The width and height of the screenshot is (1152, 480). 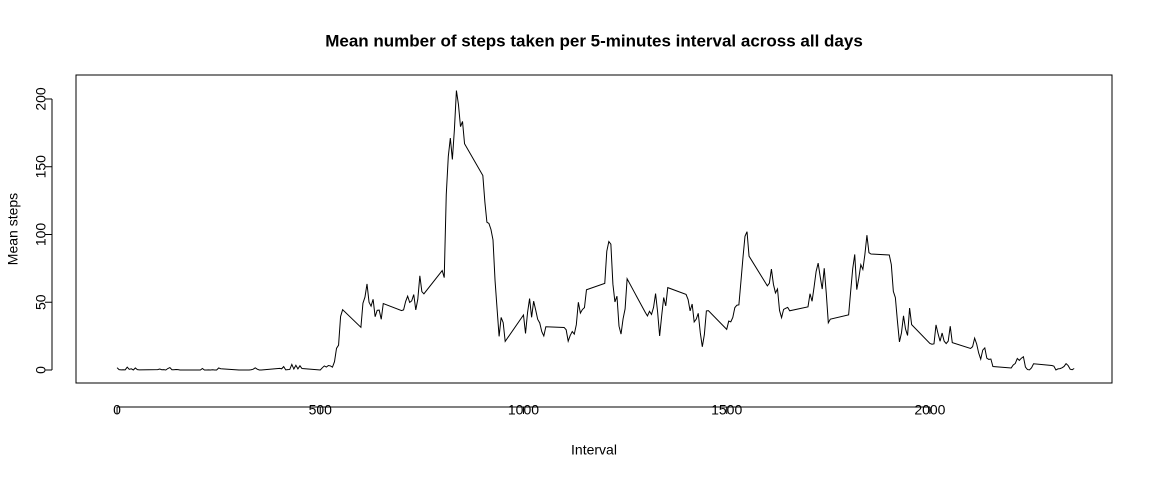 I want to click on x-tick-label: 1000, so click(x=523, y=410).